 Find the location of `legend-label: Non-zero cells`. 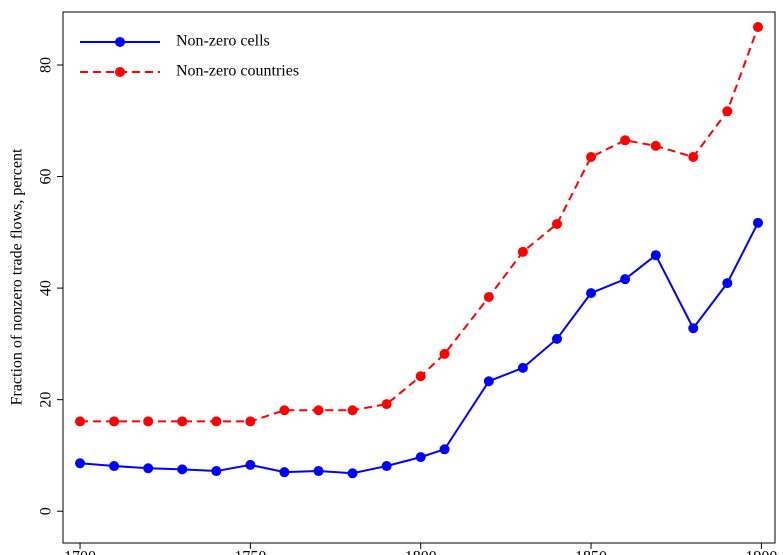

legend-label: Non-zero cells is located at coordinates (223, 41).